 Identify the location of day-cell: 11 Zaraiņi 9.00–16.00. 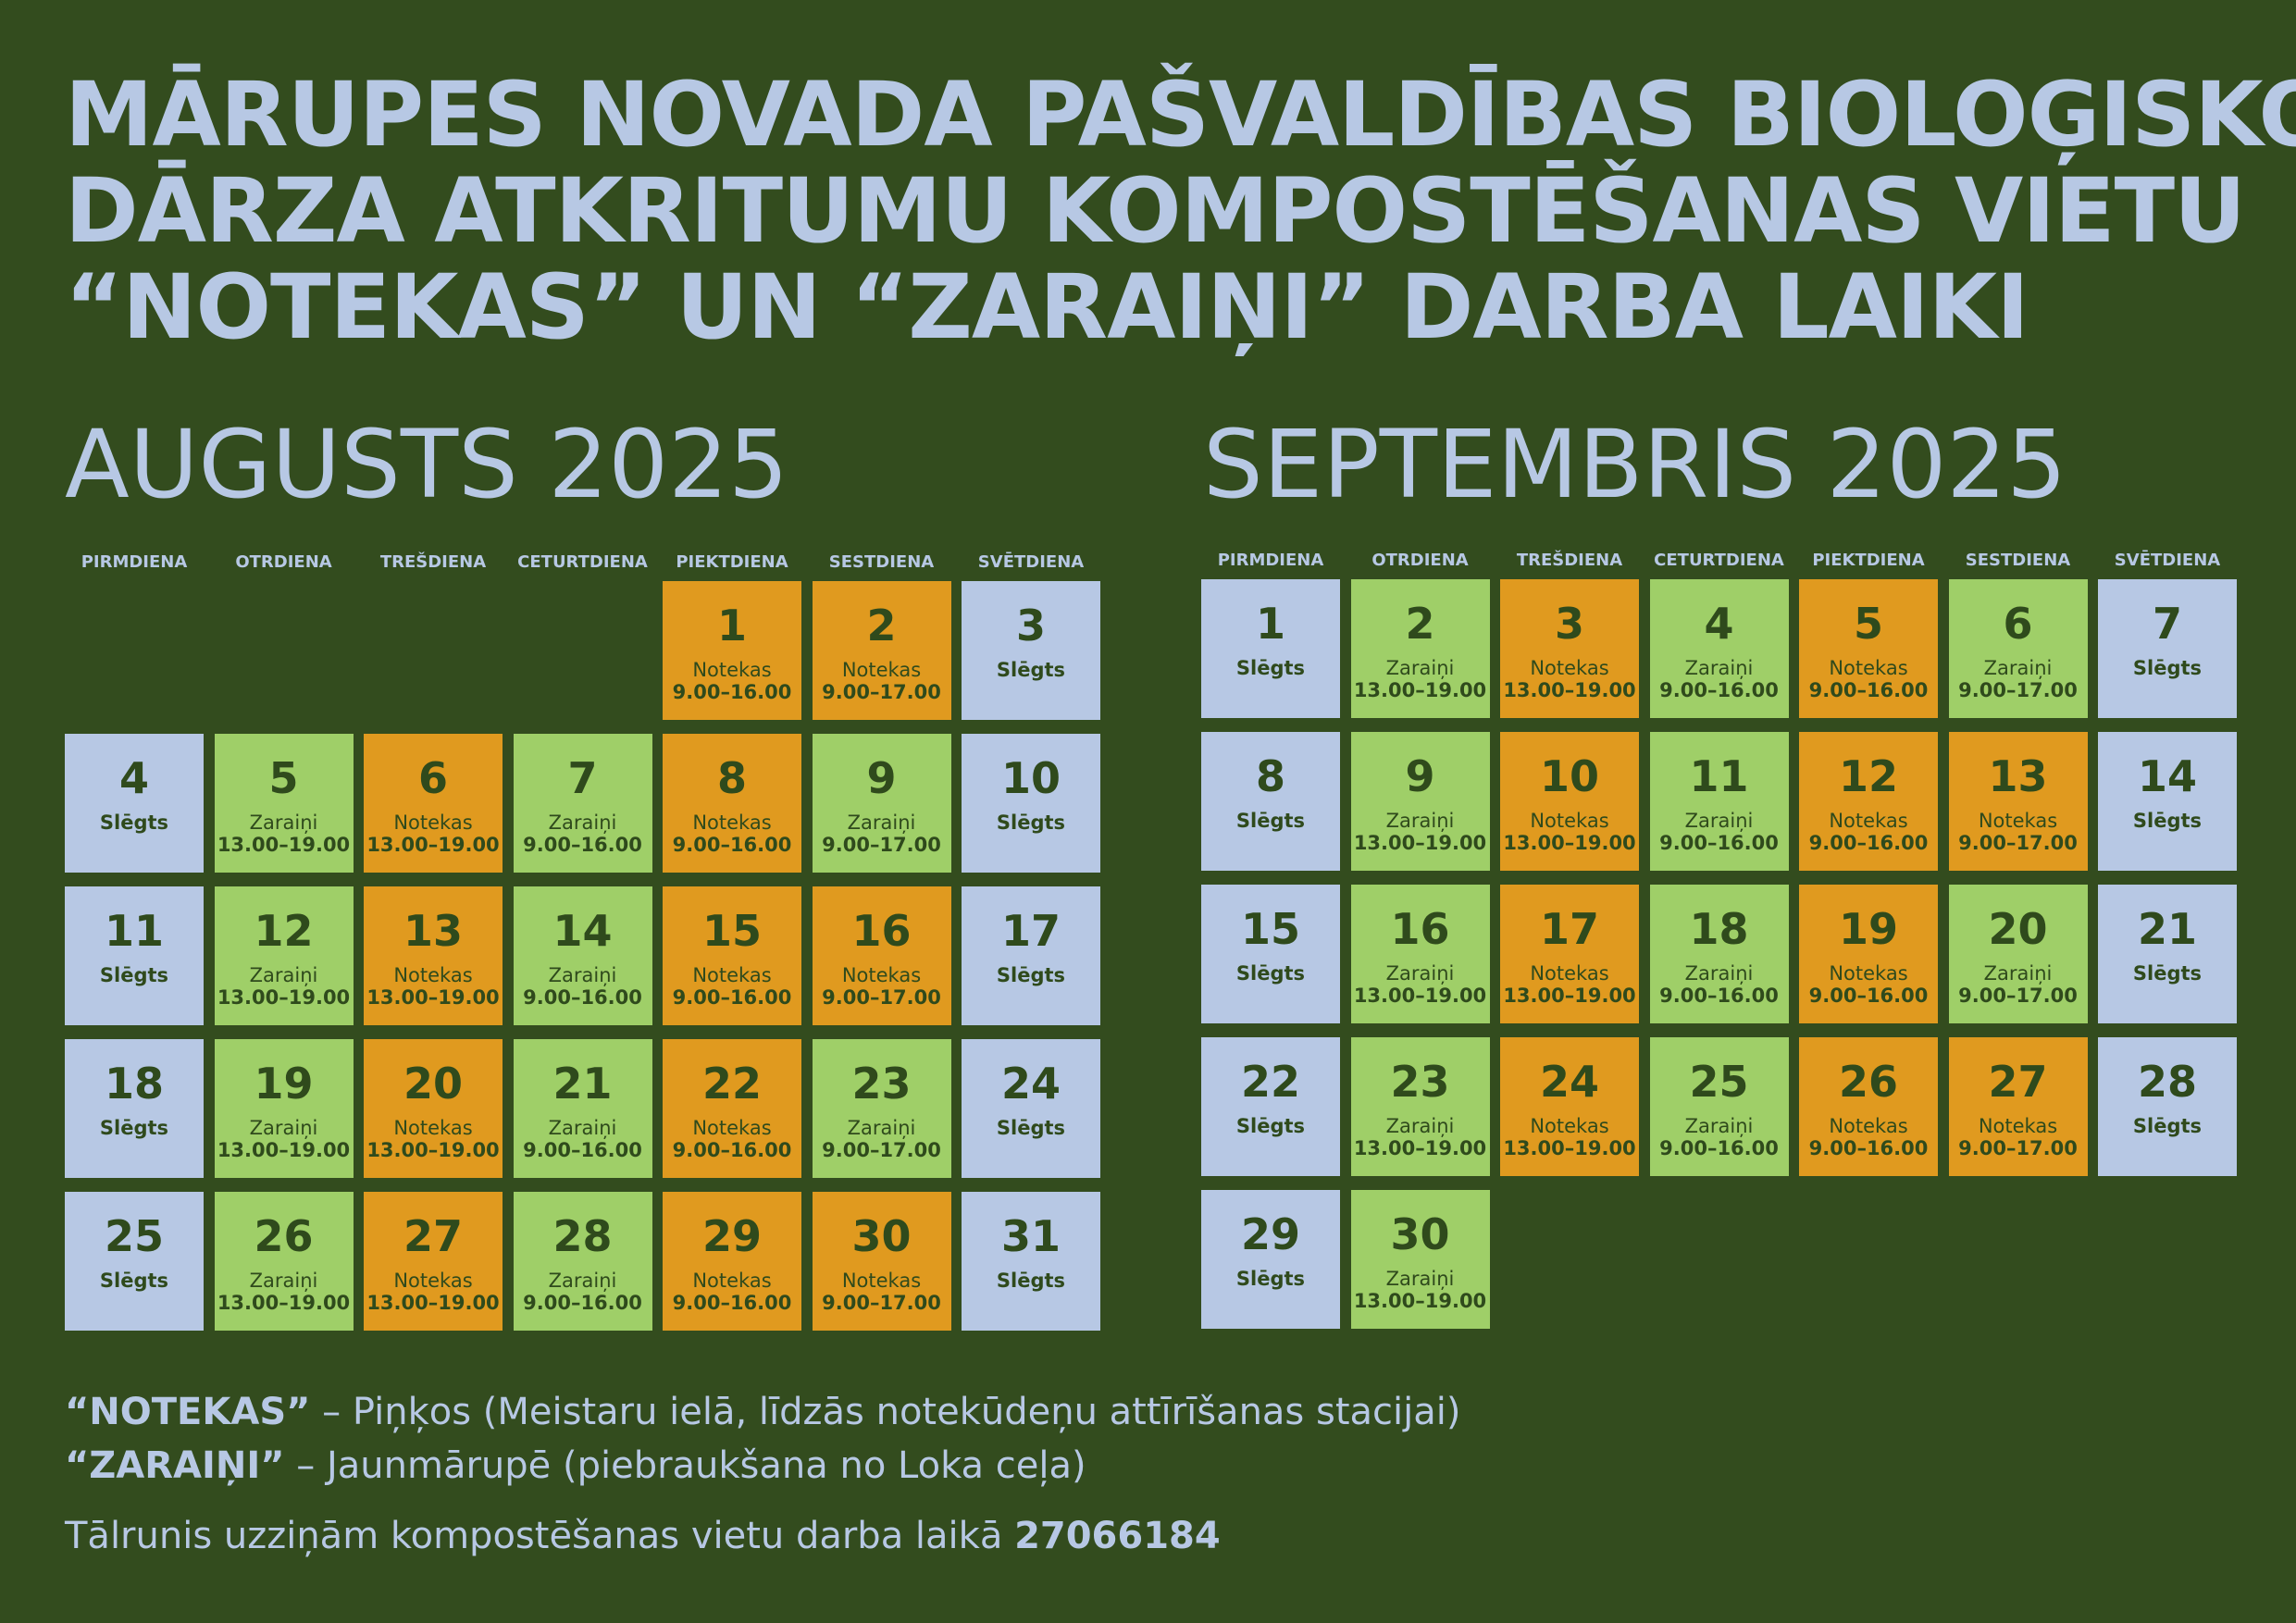
(1719, 801).